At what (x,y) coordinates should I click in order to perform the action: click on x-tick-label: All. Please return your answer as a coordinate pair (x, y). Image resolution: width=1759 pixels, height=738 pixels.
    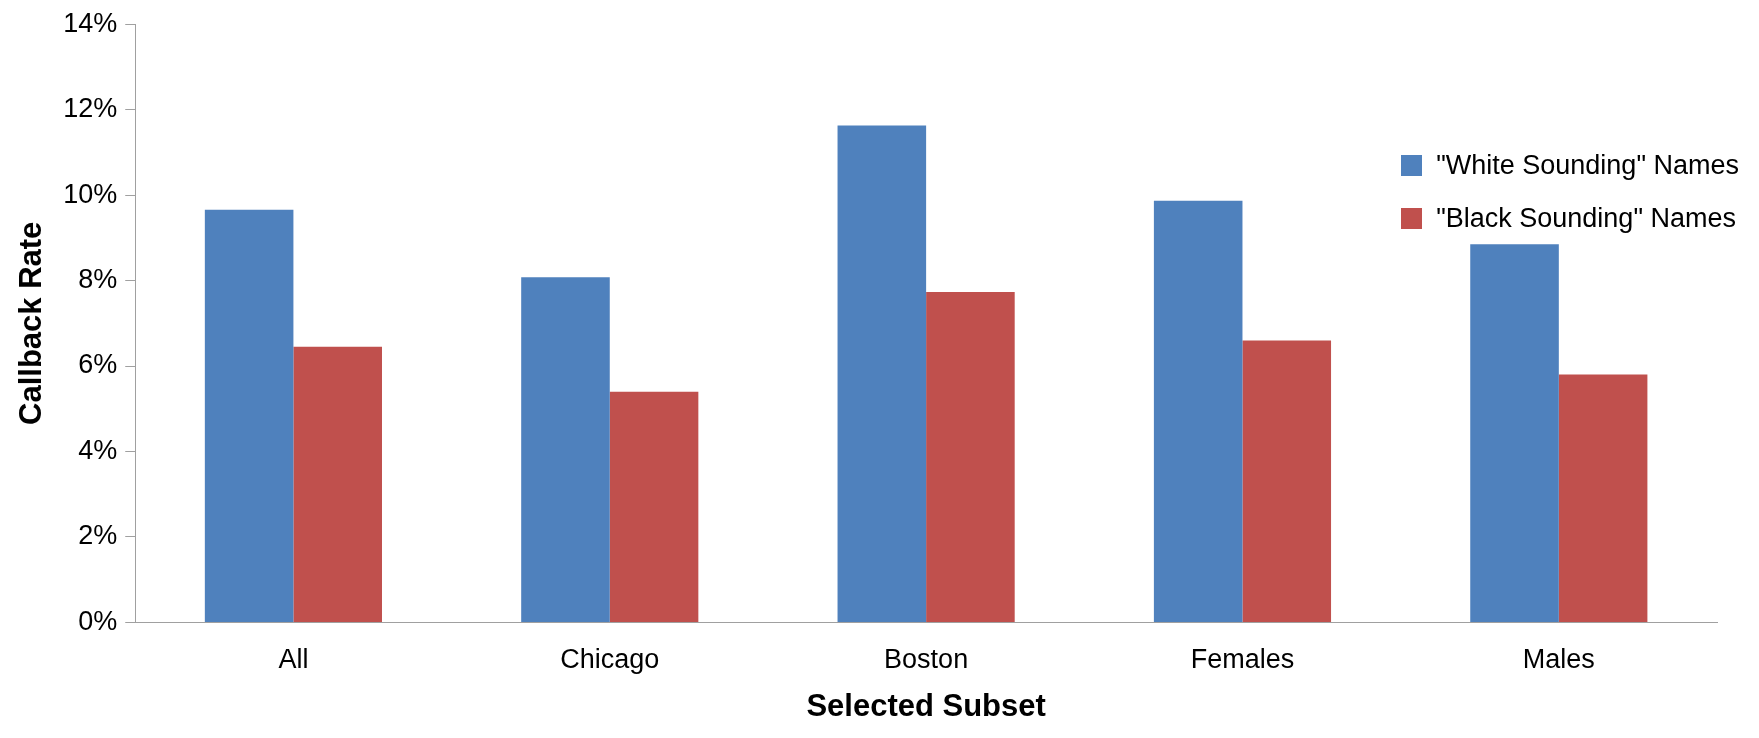
    Looking at the image, I should click on (293, 659).